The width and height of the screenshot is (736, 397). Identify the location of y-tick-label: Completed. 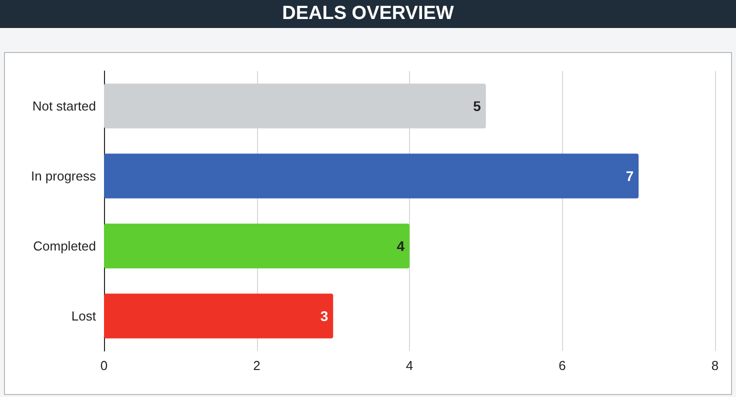
(64, 246).